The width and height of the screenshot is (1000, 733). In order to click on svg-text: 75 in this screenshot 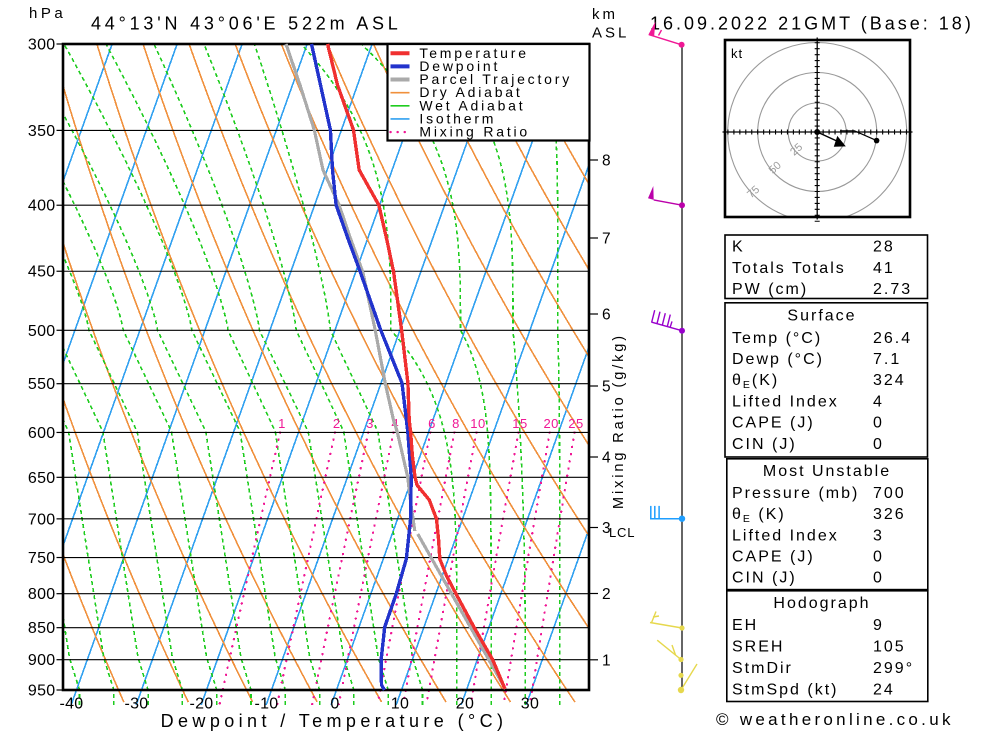, I will do `click(753, 192)`.